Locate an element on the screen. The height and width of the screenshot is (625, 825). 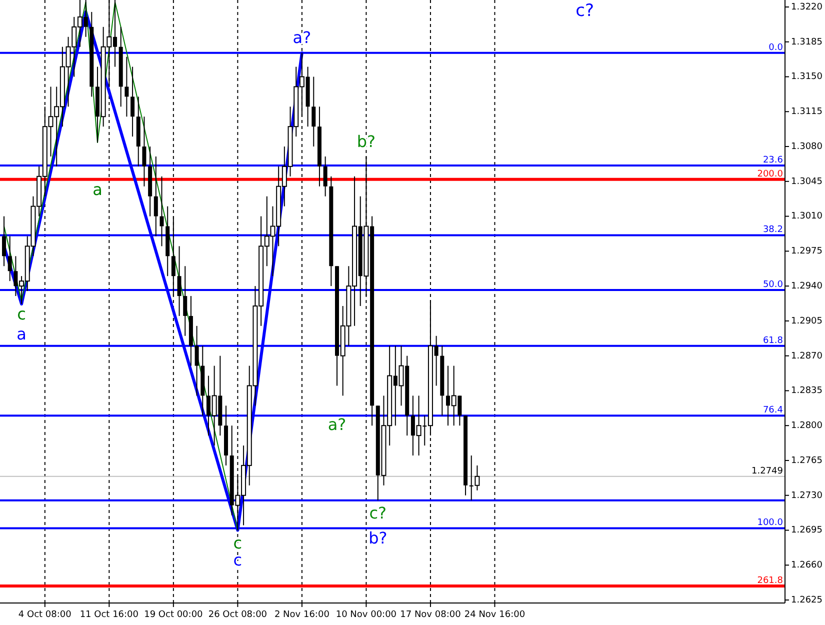
annotation: 261.8 is located at coordinates (770, 581).